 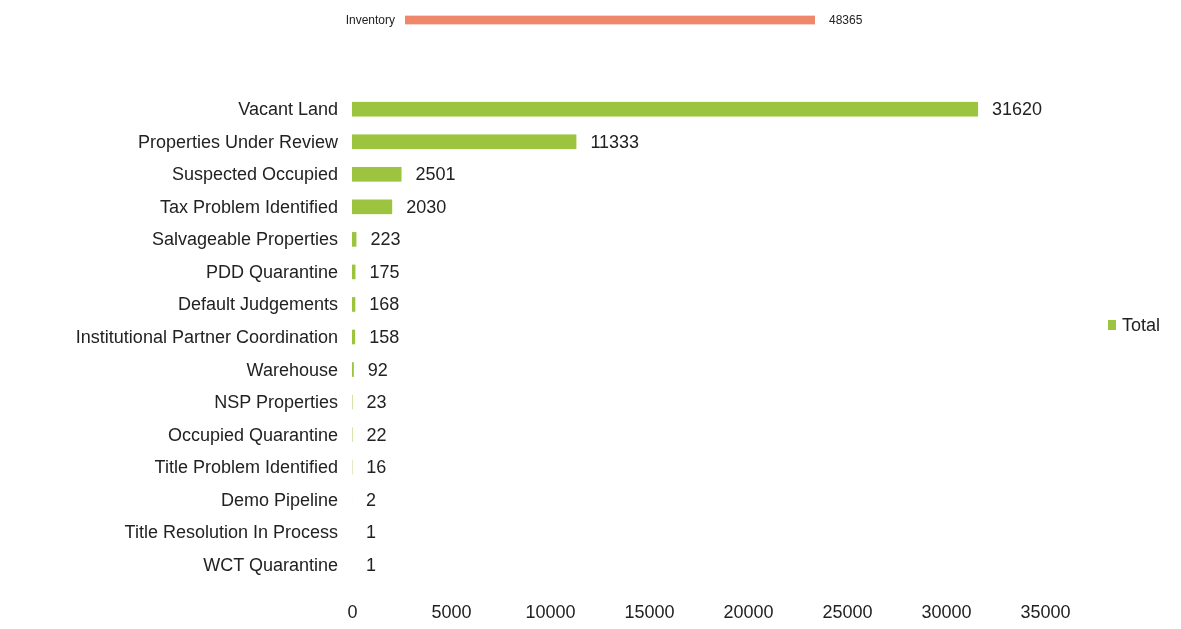 What do you see at coordinates (435, 174) in the screenshot?
I see `data-label: 2501` at bounding box center [435, 174].